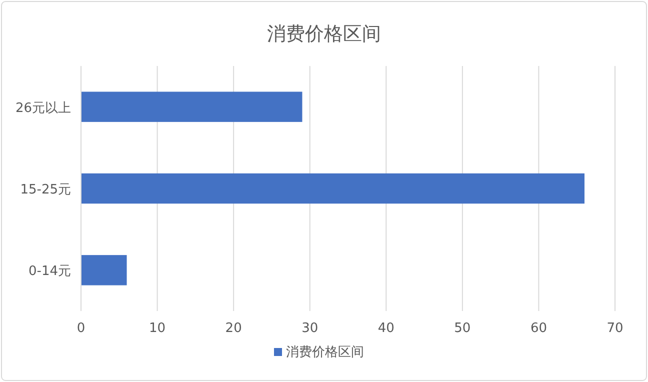 Image resolution: width=648 pixels, height=382 pixels. Describe the element at coordinates (386, 328) in the screenshot. I see `x-tick-label: 40` at that location.